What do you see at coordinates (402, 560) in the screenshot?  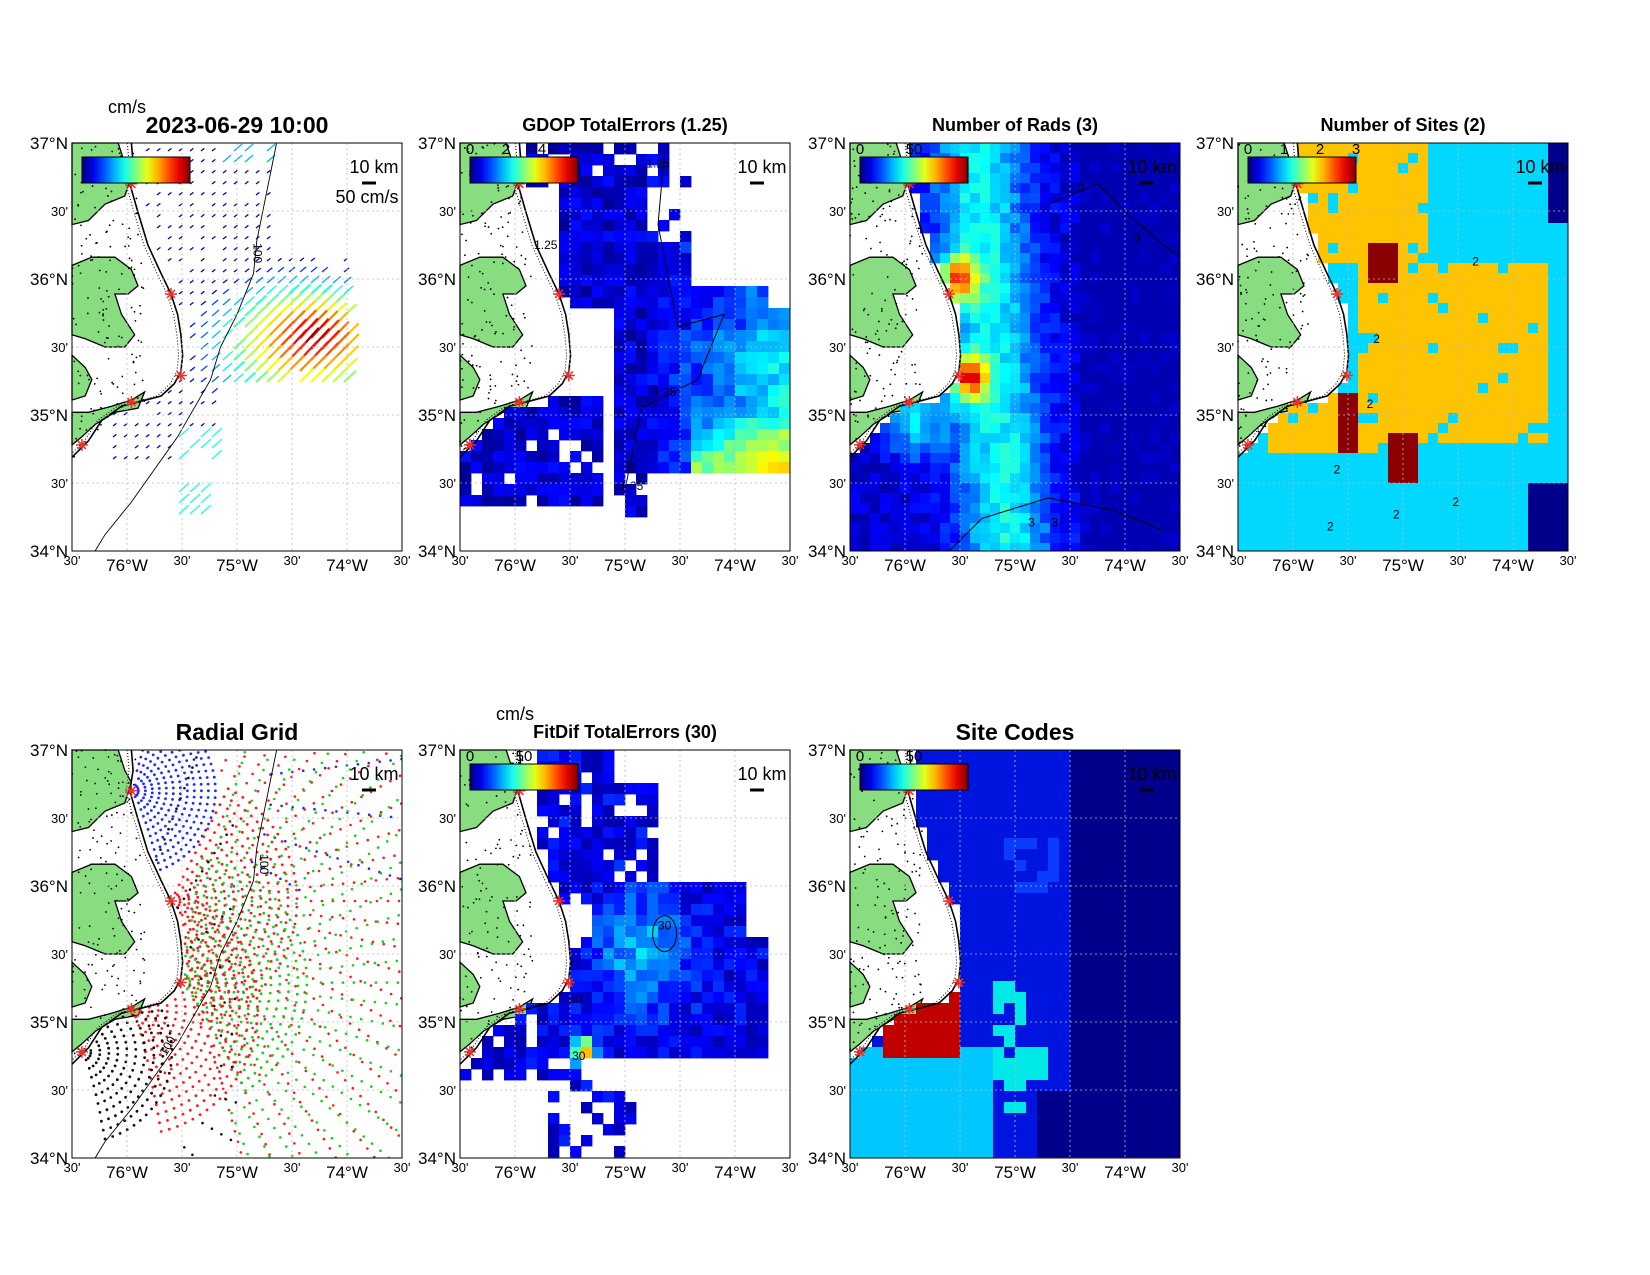 I see `lon-tick-label: 30'` at bounding box center [402, 560].